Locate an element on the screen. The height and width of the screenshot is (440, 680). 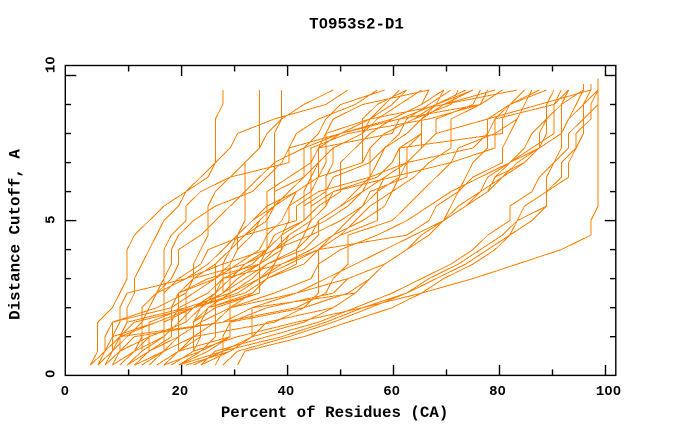
svg-text: T0953s2-D1 is located at coordinates (356, 25).